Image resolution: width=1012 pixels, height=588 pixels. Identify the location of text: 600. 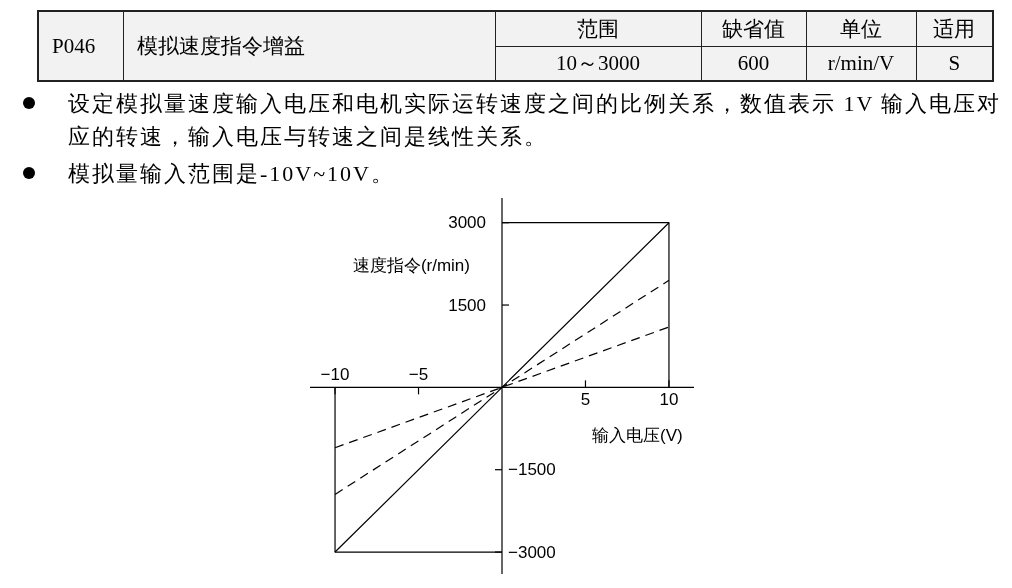
(753, 63).